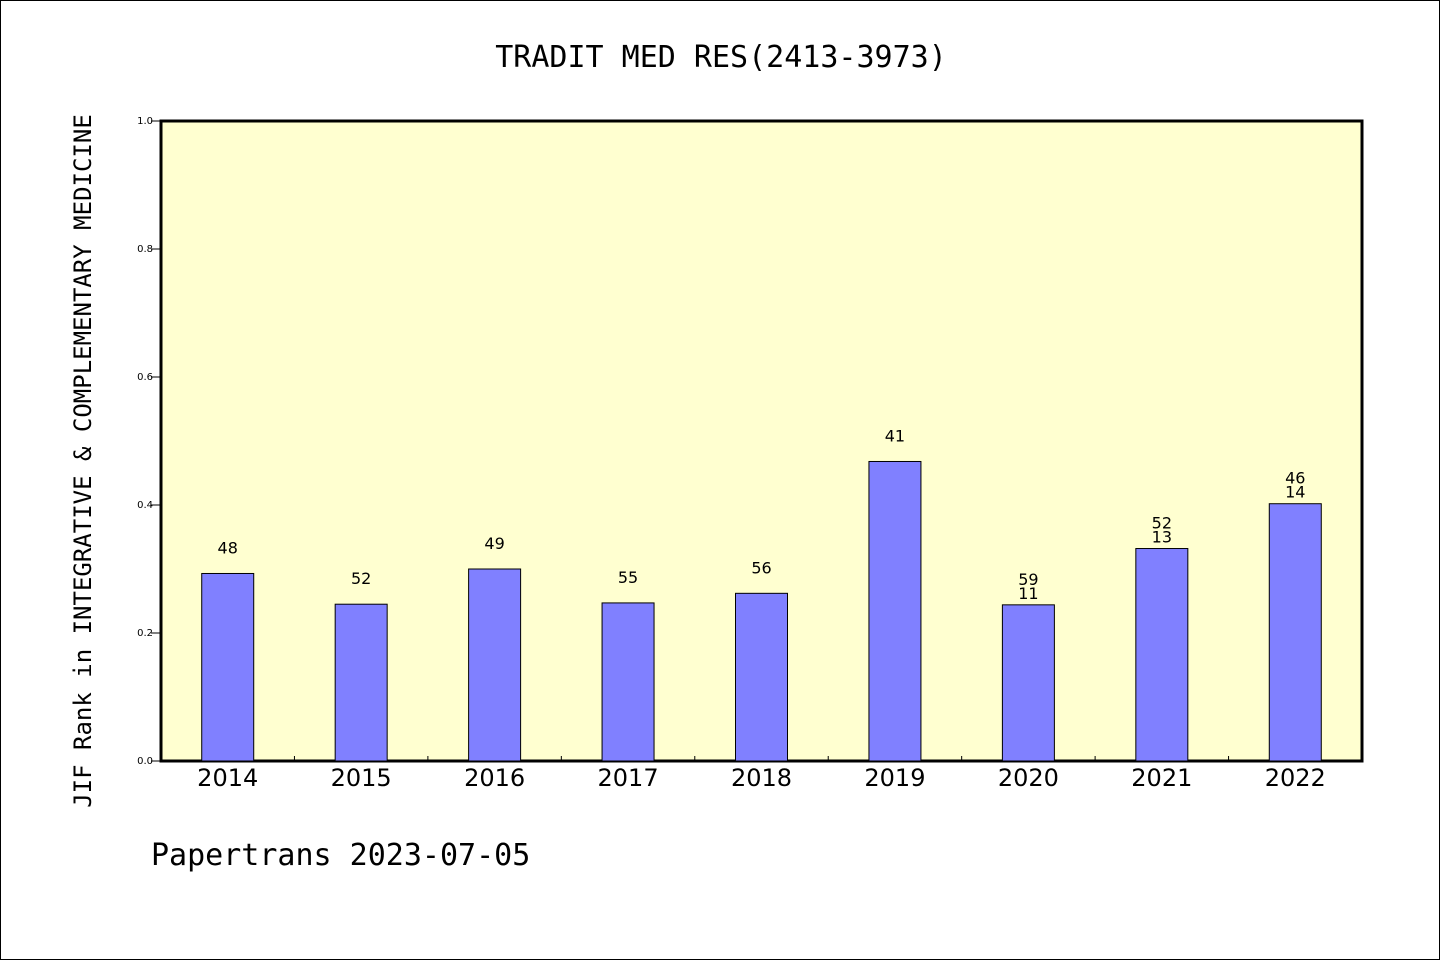 The height and width of the screenshot is (961, 1440). Describe the element at coordinates (145, 249) in the screenshot. I see `y-tick-label: 0.8` at that location.